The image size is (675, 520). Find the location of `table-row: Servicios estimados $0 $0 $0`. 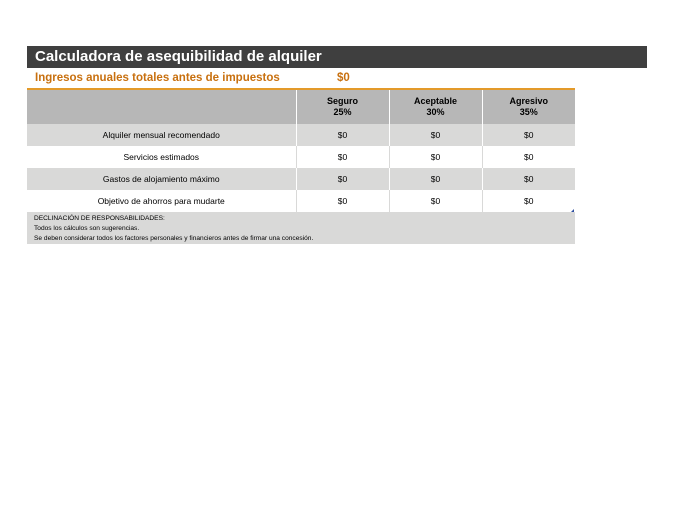

table-row: Servicios estimados $0 $0 $0 is located at coordinates (301, 157).